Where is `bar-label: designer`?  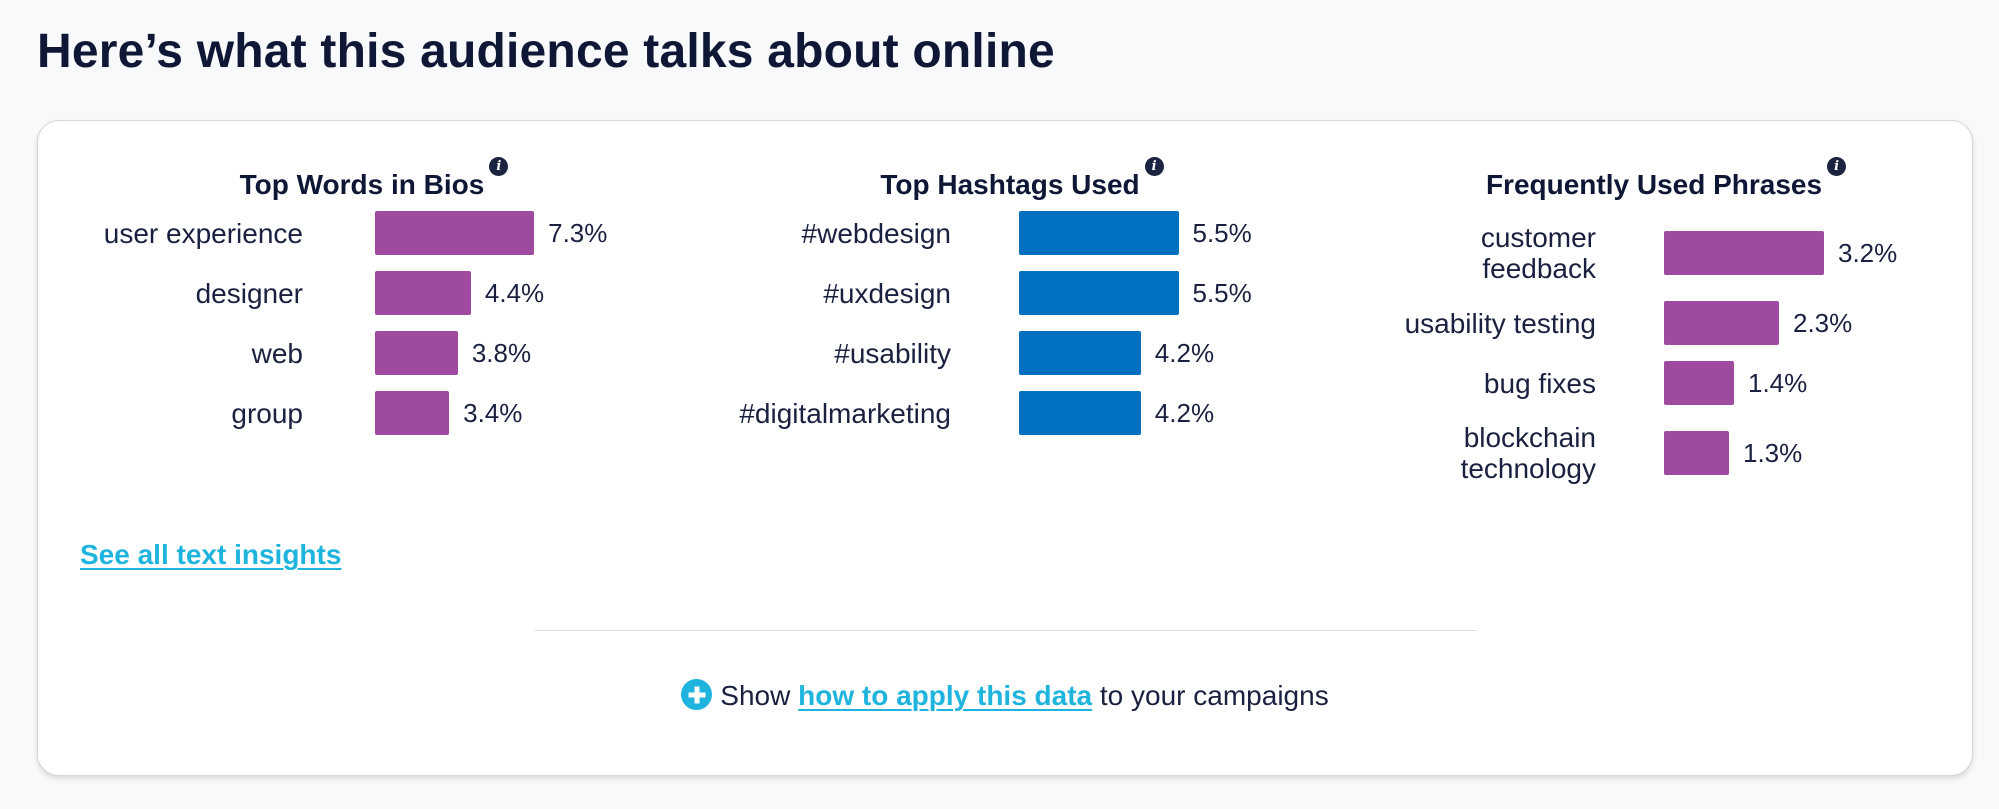 bar-label: designer is located at coordinates (249, 293).